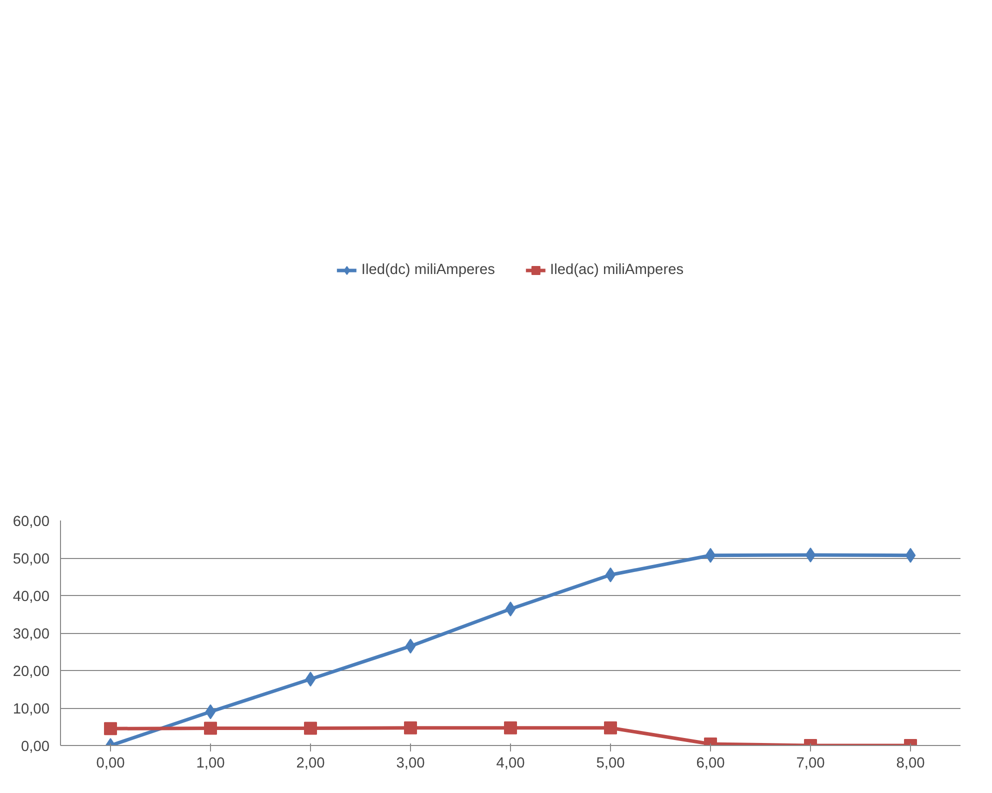 The height and width of the screenshot is (793, 992). Describe the element at coordinates (31, 672) in the screenshot. I see `y-tick-label: 20,00` at that location.